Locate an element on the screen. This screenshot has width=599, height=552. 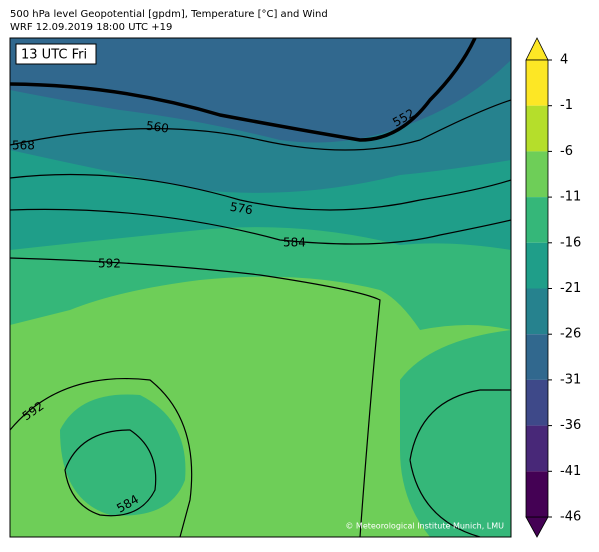
credit: © Meteorological Institute Munich, LMU is located at coordinates (424, 526).